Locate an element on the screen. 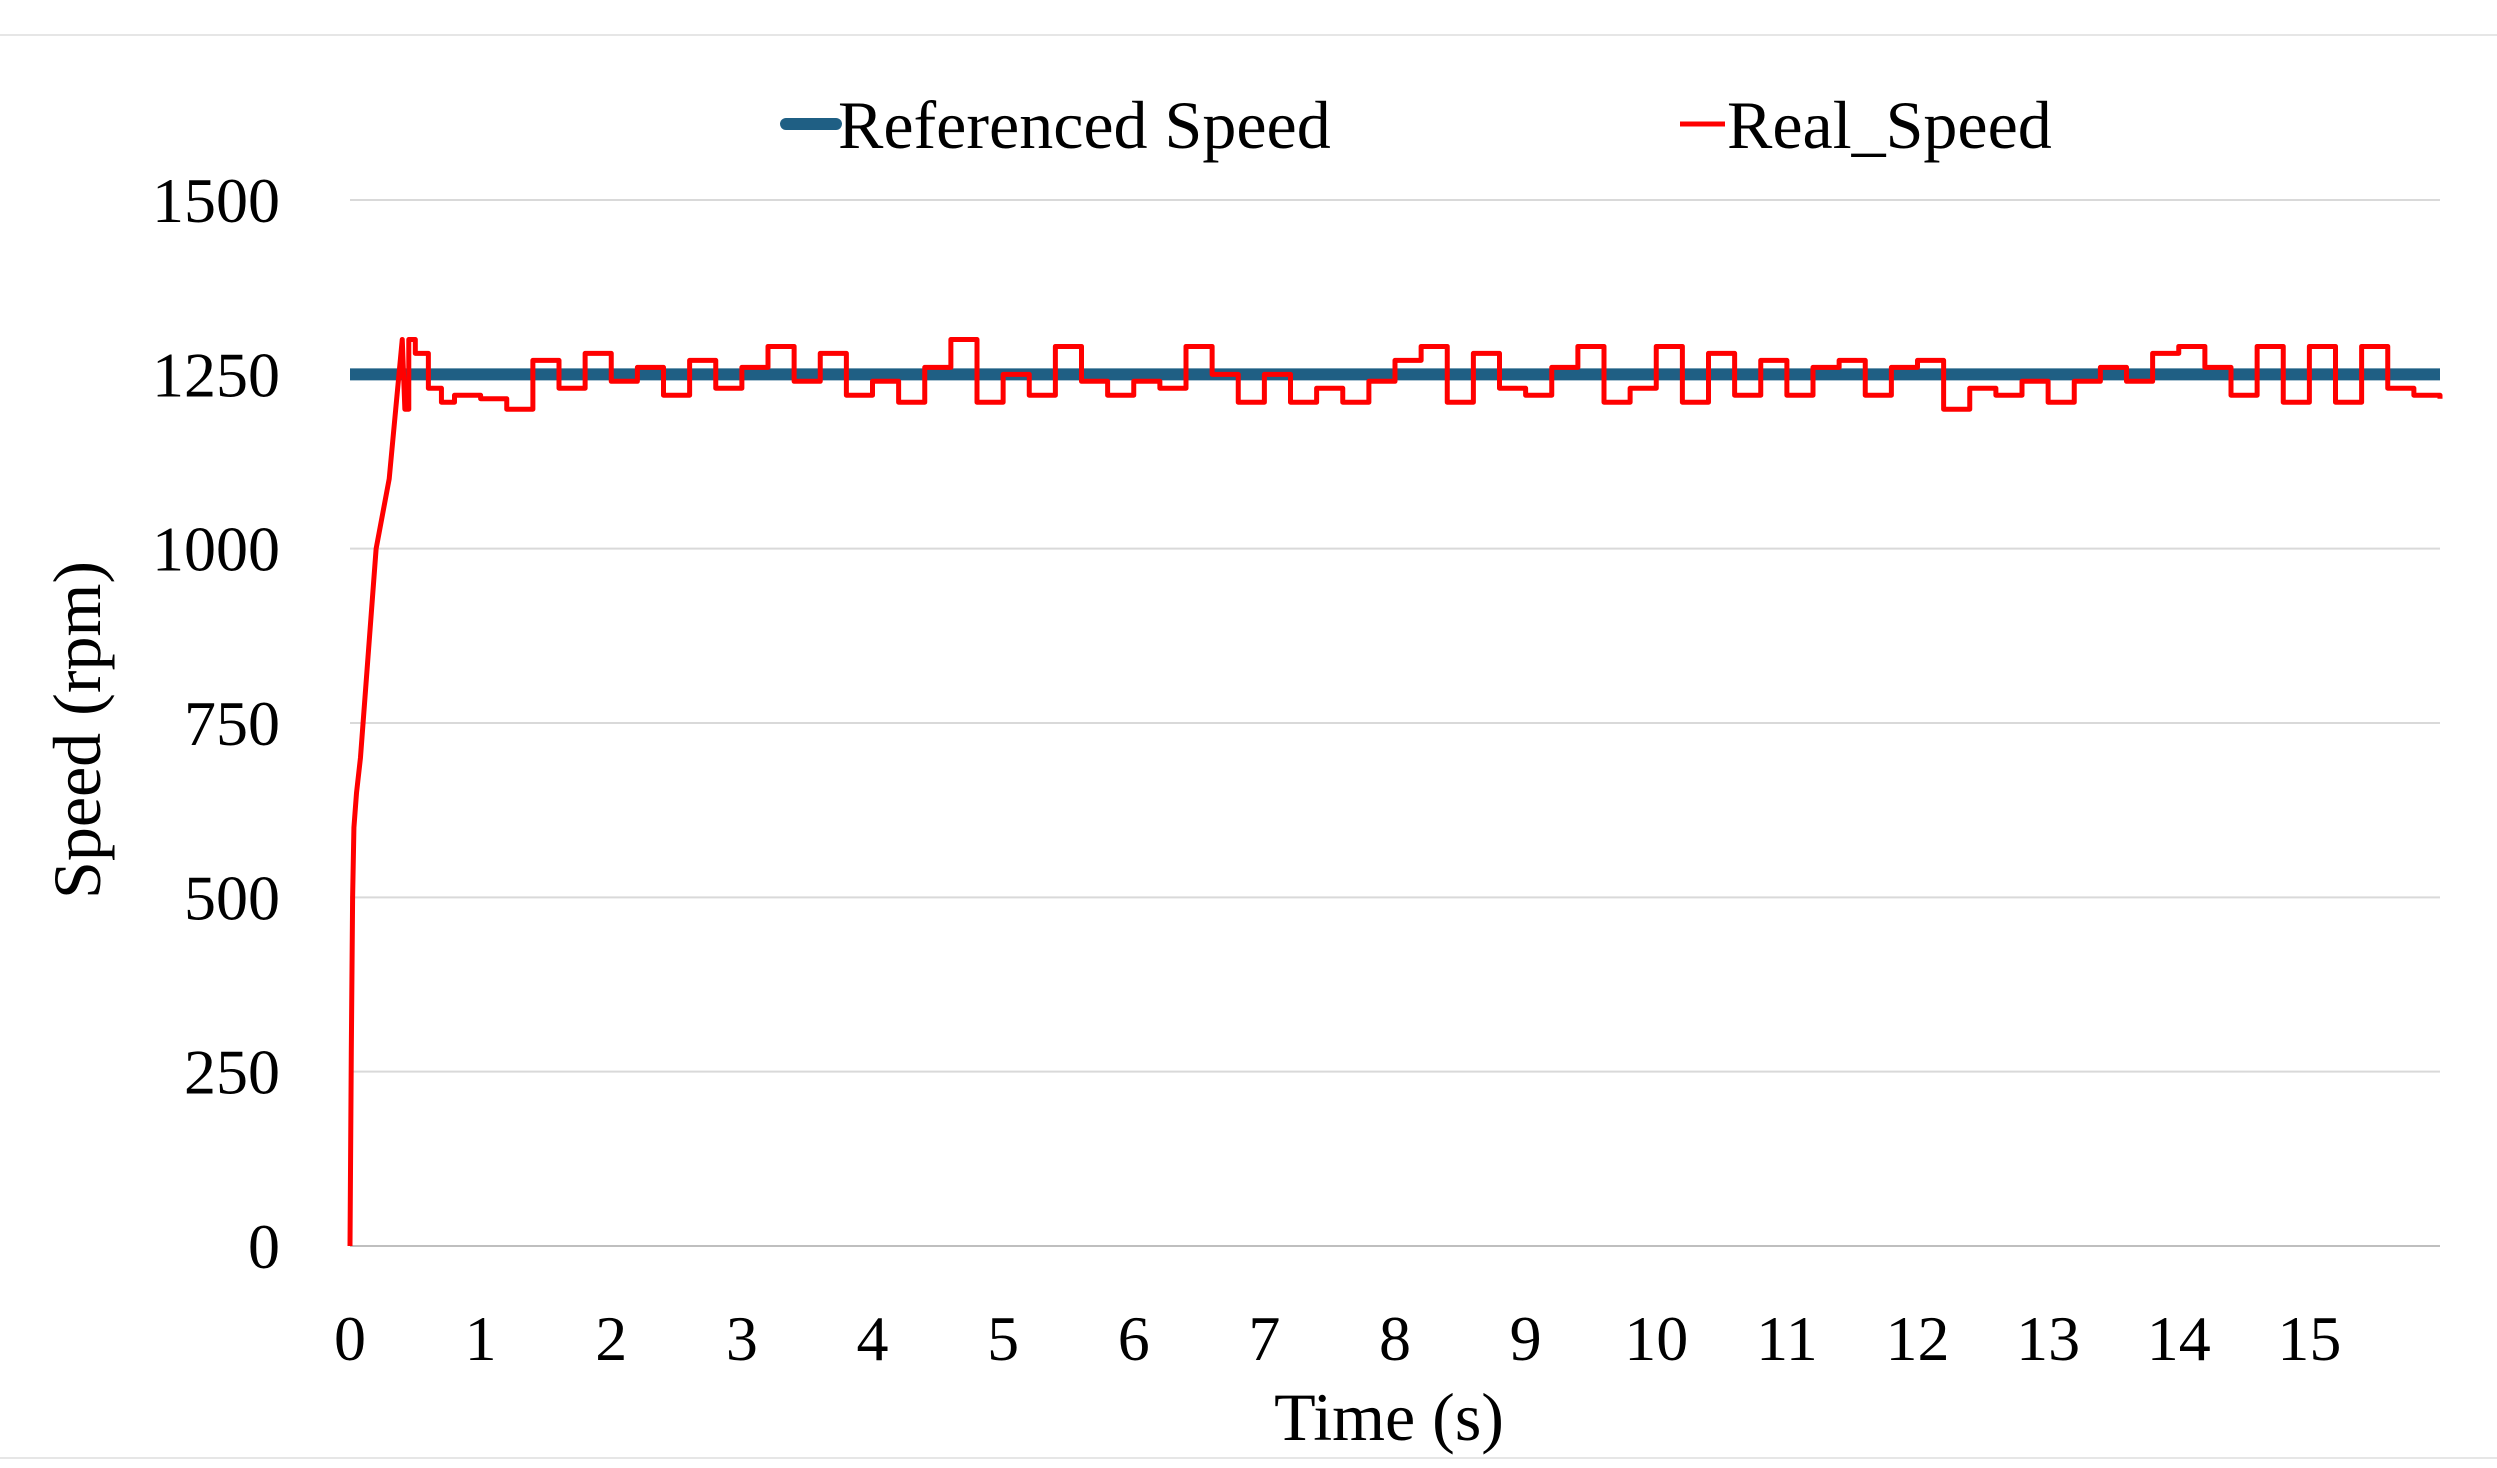 The image size is (2497, 1468). x-axis-title: Time (s) is located at coordinates (1389, 1417).